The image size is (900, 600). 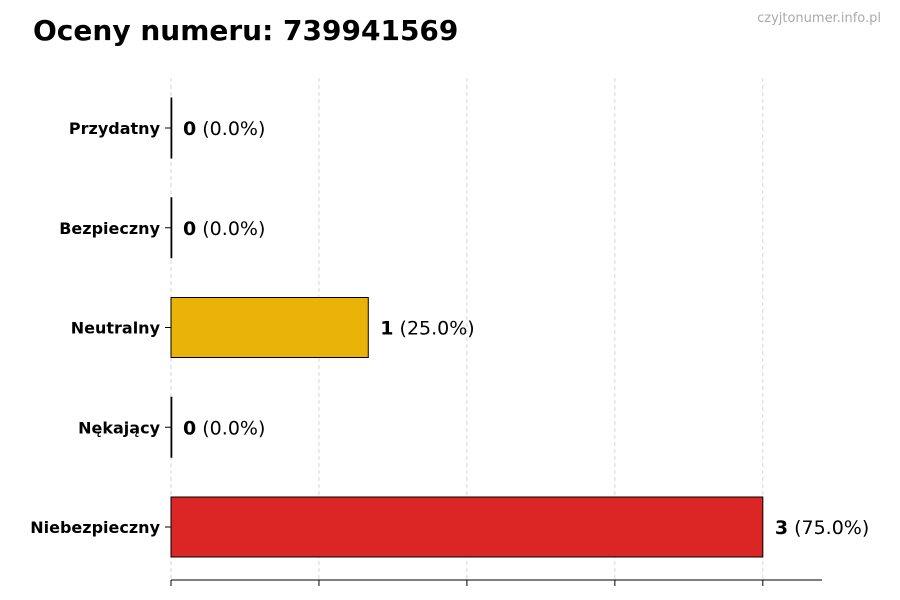 What do you see at coordinates (434, 329) in the screenshot?
I see `data-label-percent: (25.0%)` at bounding box center [434, 329].